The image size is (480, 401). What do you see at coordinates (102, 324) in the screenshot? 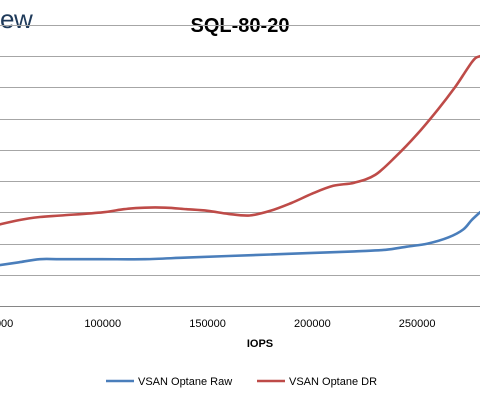
I see `x-tick-label-1: 100000` at bounding box center [102, 324].